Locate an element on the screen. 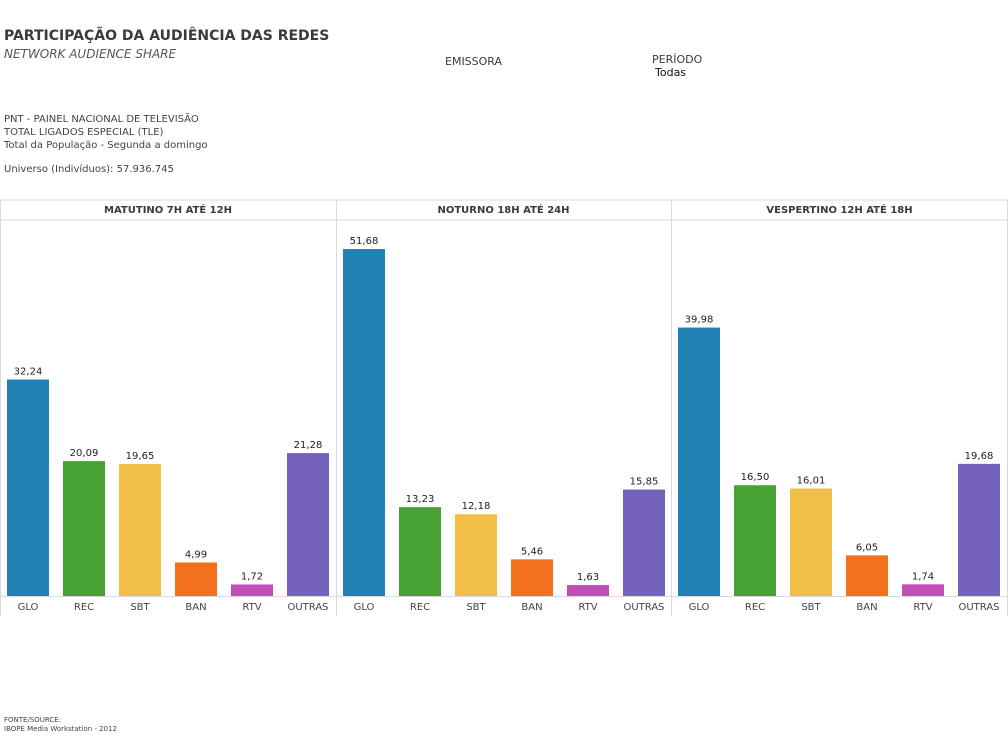  panel-header-matutino: MATUTINO 7H ATÉ 12H is located at coordinates (168, 210).